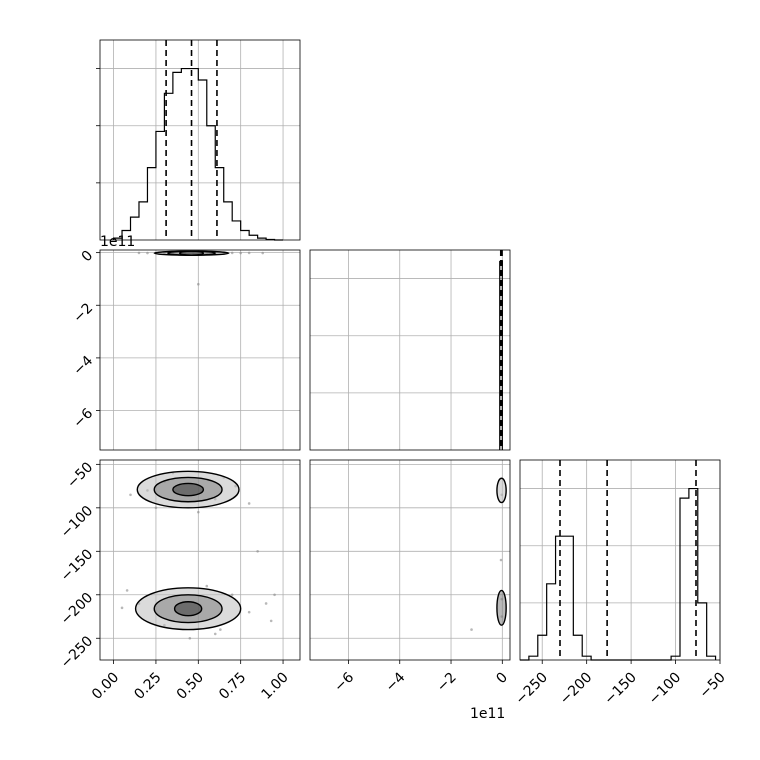 This screenshot has height=760, width=760. I want to click on scatter-p0-vs-p1-background, so click(200, 350).